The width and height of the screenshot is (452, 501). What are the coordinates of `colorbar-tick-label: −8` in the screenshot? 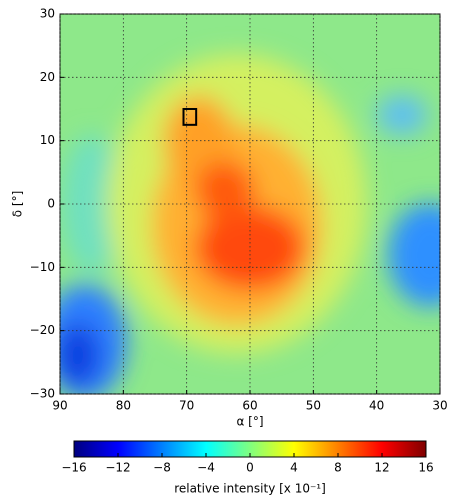 It's located at (162, 468).